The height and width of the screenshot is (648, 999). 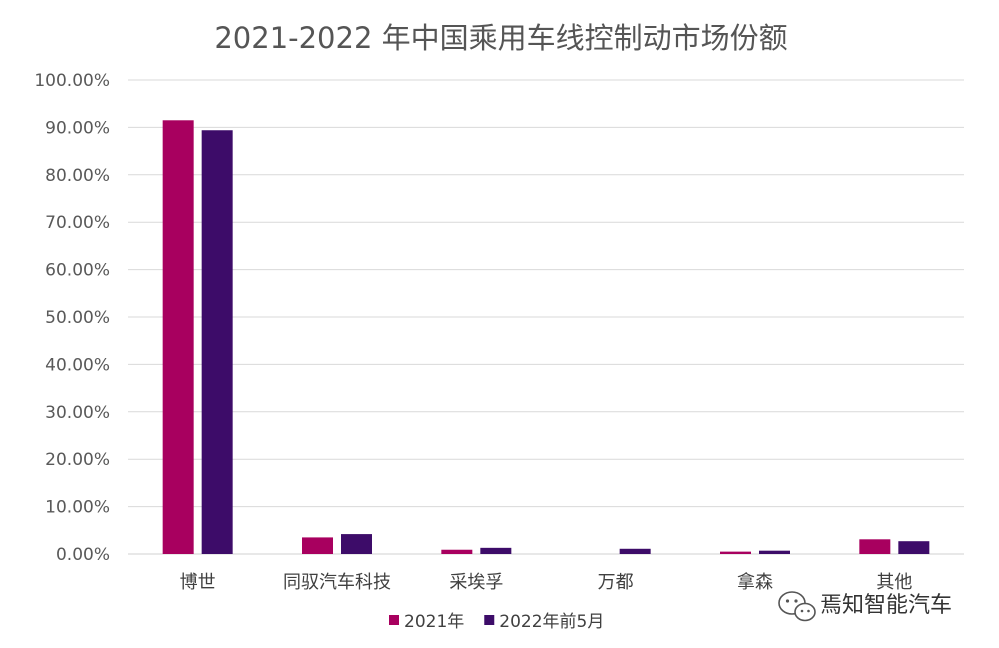 I want to click on x-tick-label: 采埃孚, so click(x=476, y=582).